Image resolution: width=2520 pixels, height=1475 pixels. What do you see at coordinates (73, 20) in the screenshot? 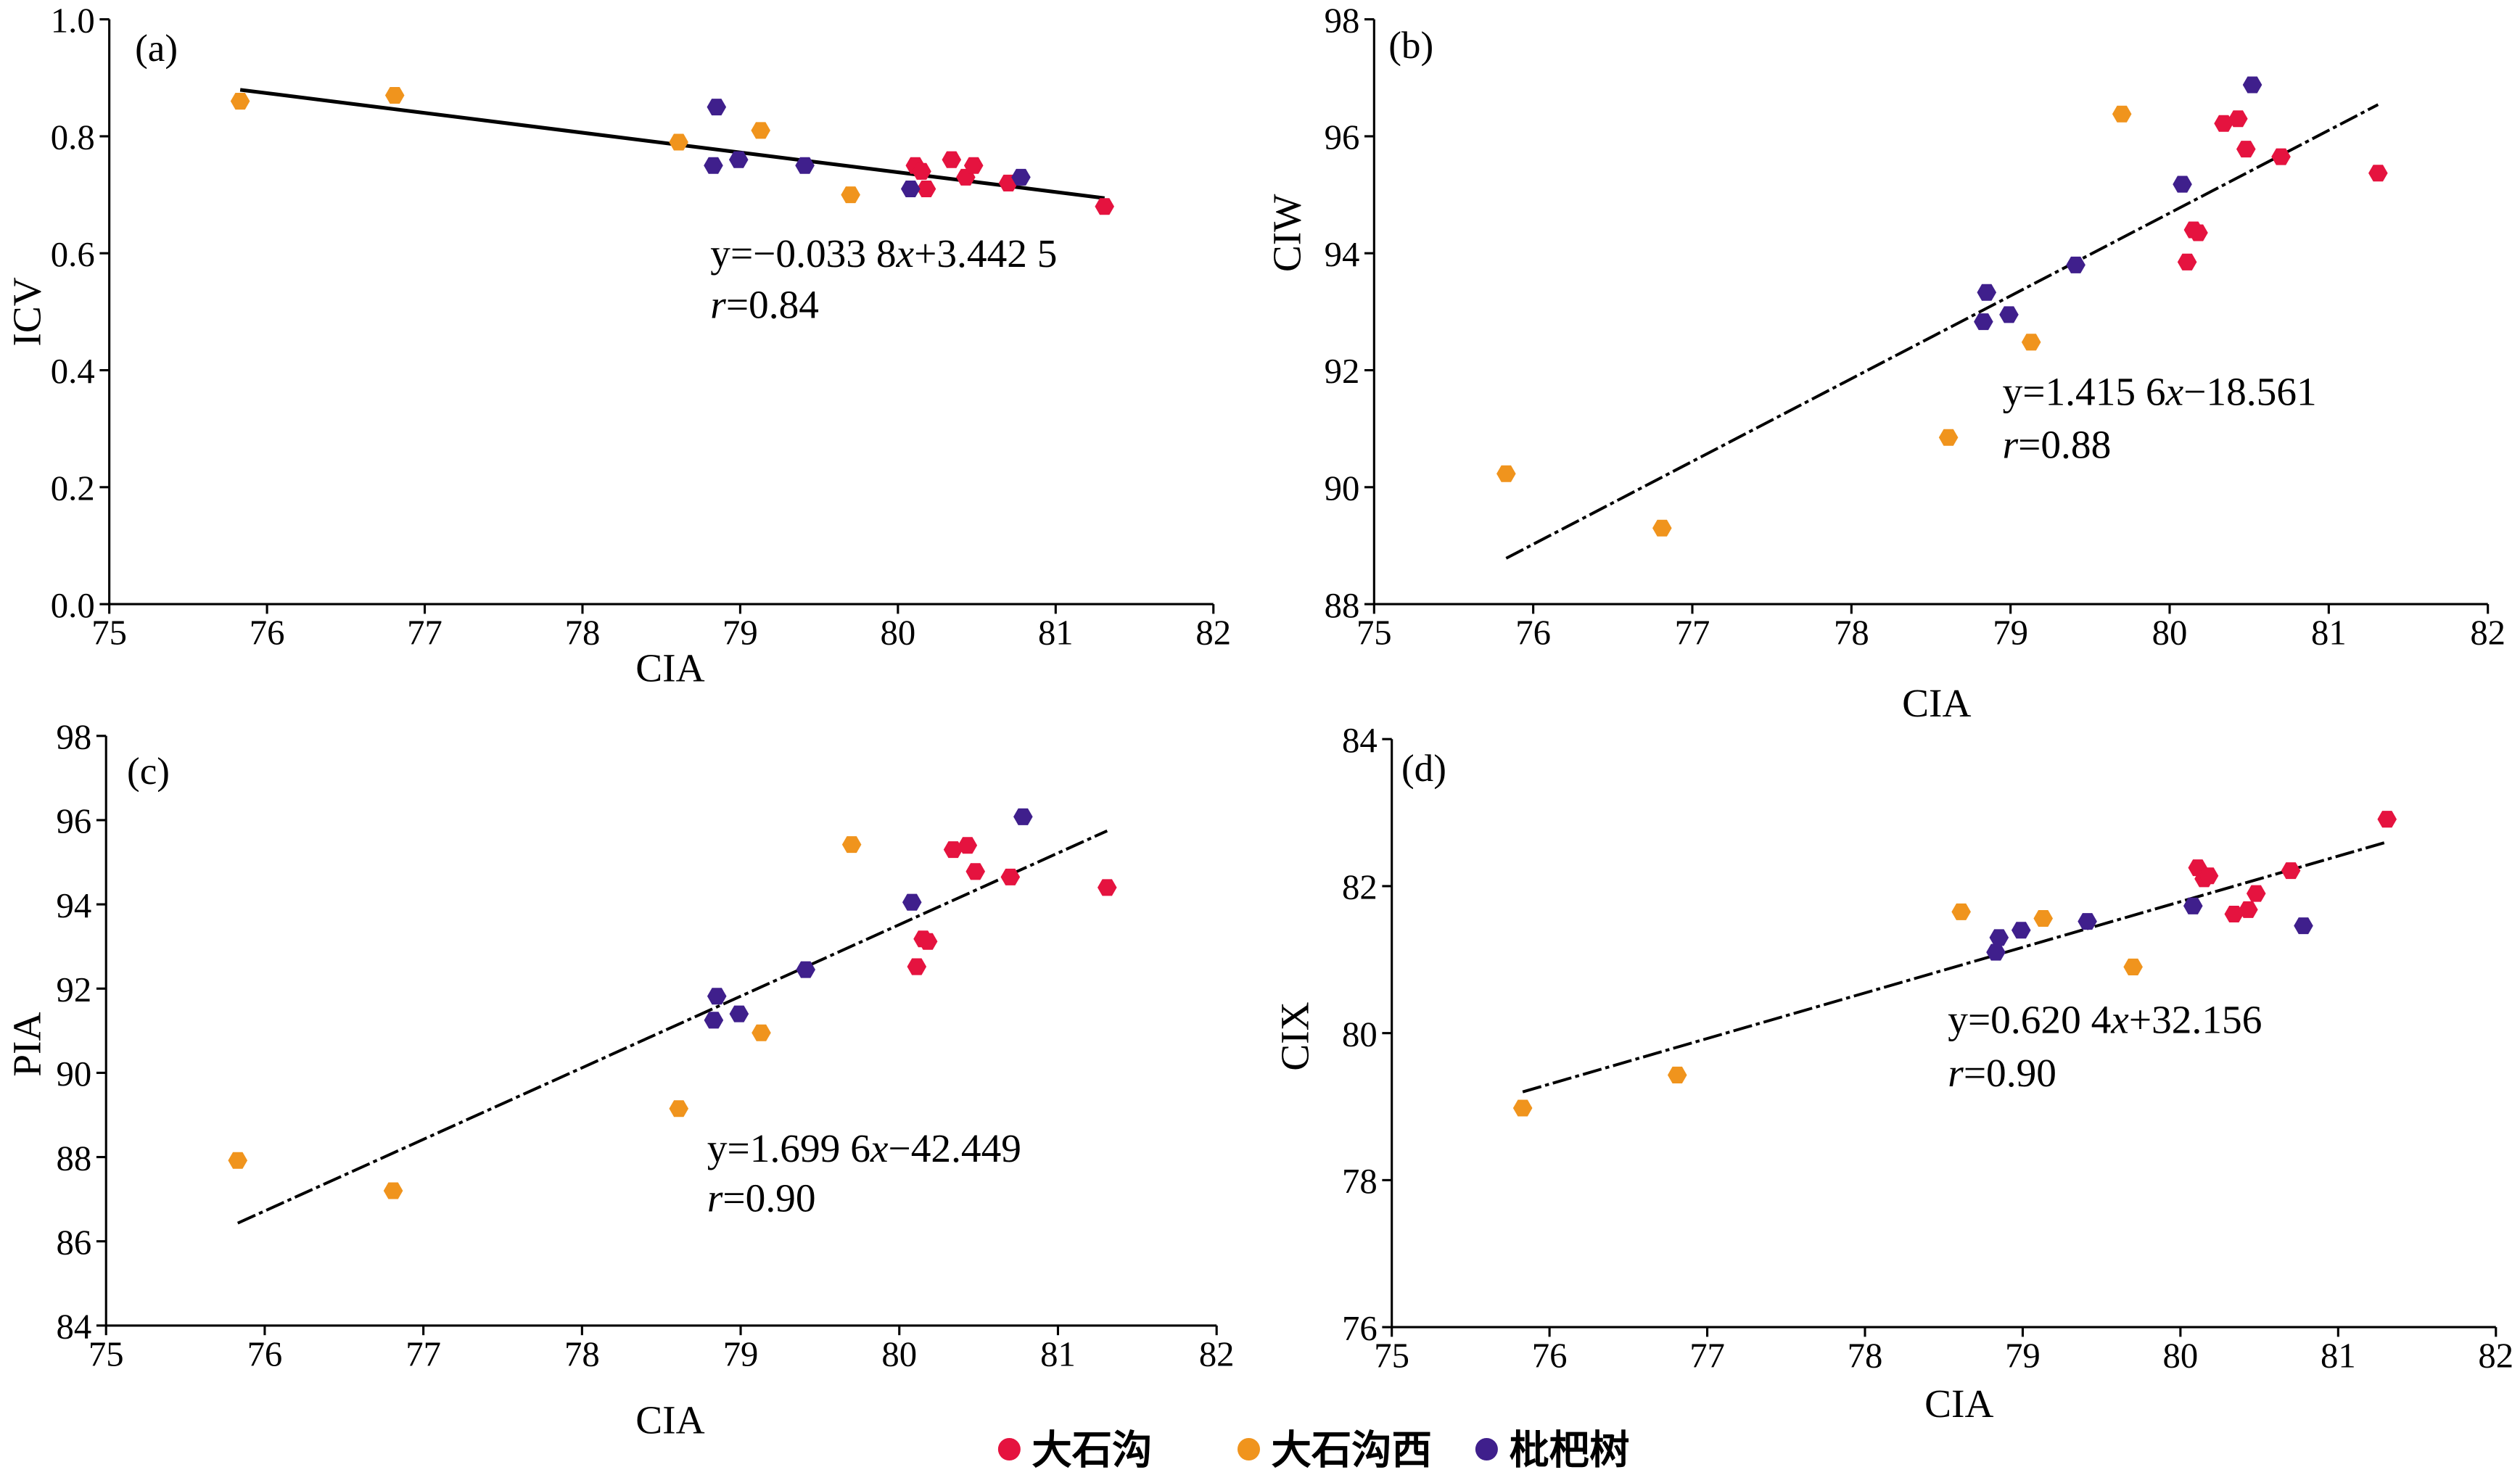
I see `y-tick-label: 1.0` at bounding box center [73, 20].